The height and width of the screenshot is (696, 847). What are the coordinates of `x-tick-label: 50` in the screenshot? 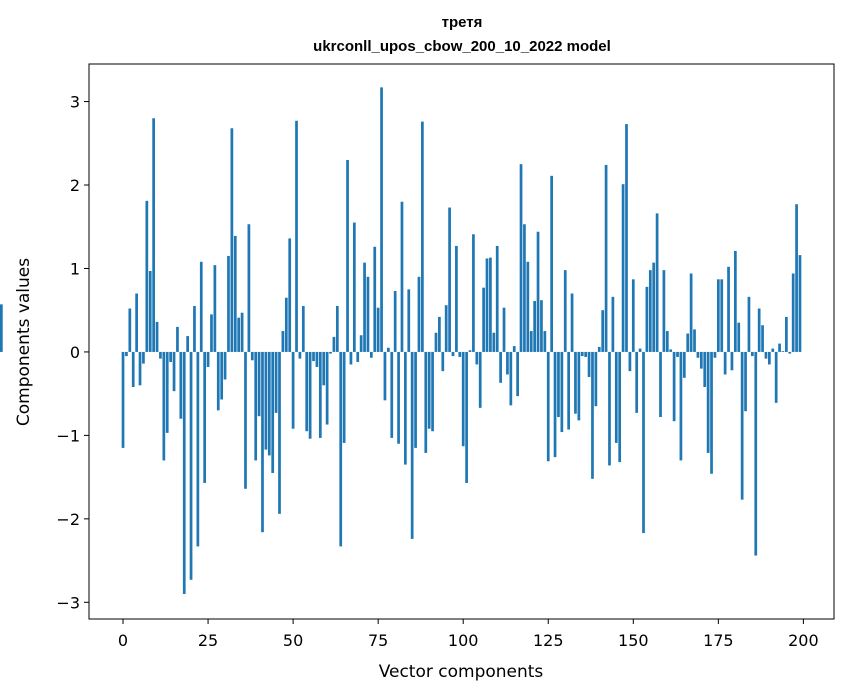 It's located at (293, 640).